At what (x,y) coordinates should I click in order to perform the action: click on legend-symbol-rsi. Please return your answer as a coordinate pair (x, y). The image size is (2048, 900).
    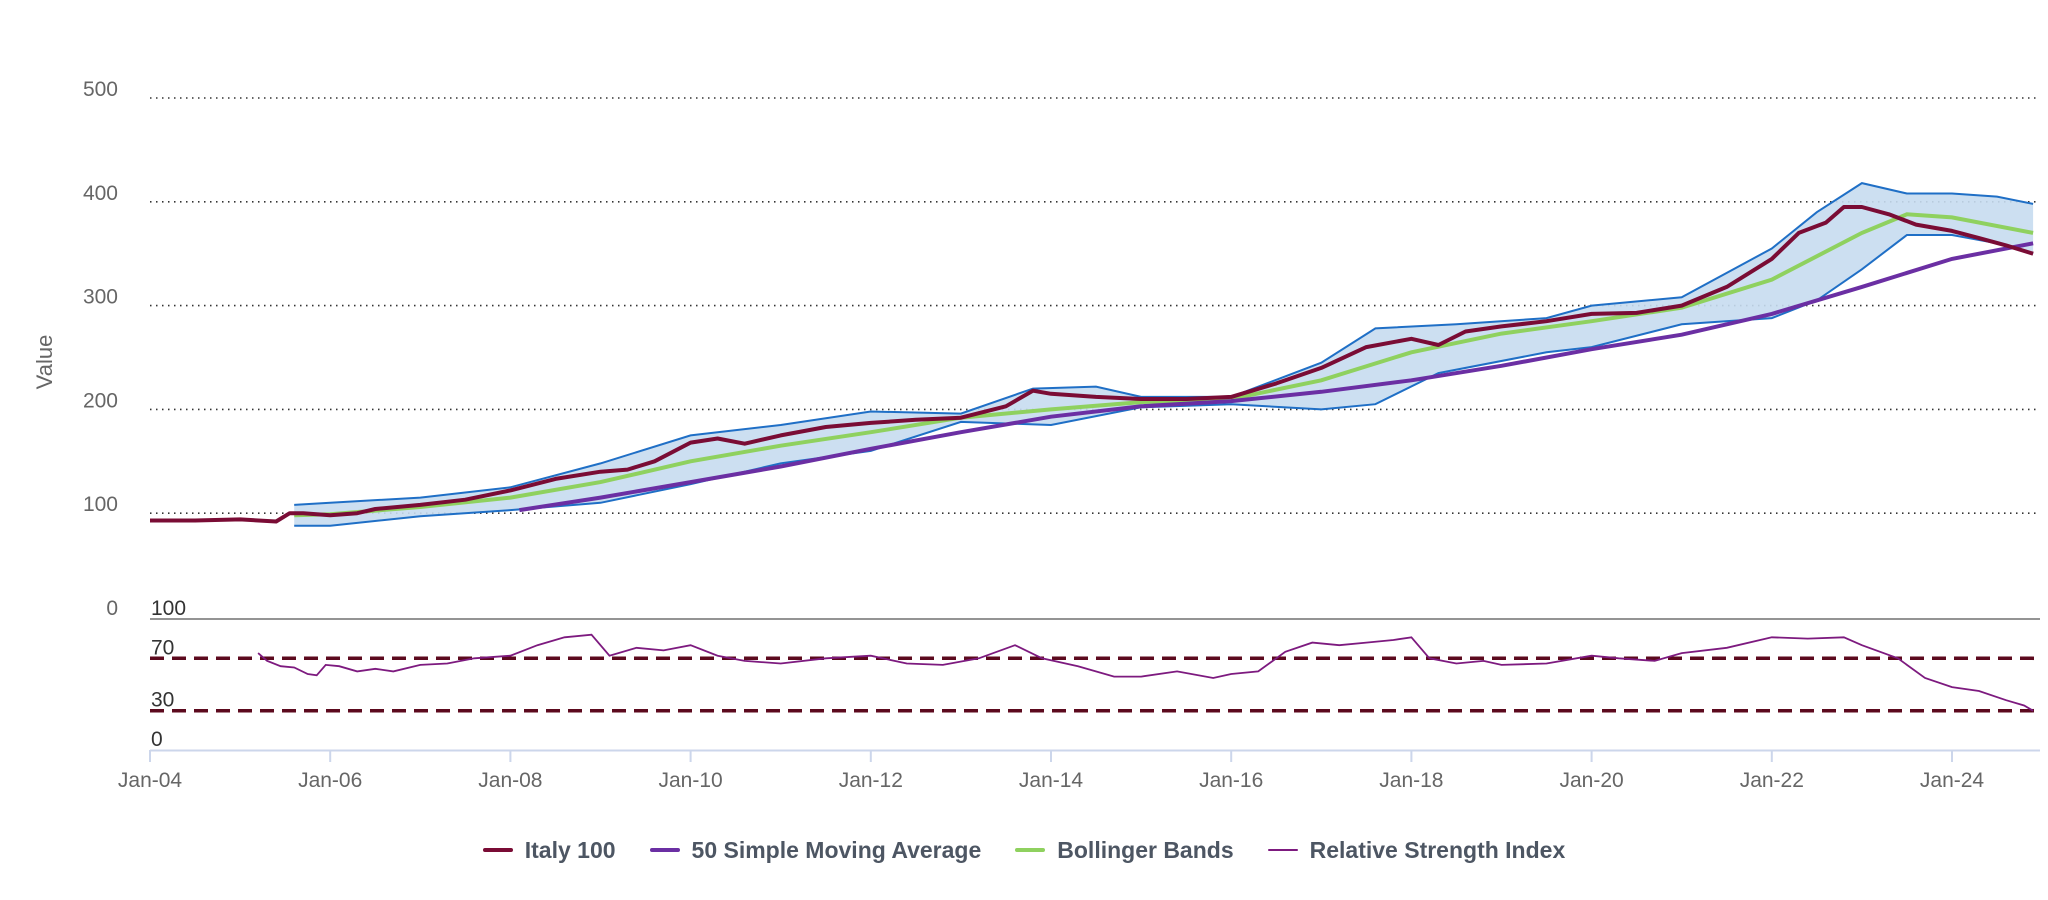
    Looking at the image, I should click on (1282, 850).